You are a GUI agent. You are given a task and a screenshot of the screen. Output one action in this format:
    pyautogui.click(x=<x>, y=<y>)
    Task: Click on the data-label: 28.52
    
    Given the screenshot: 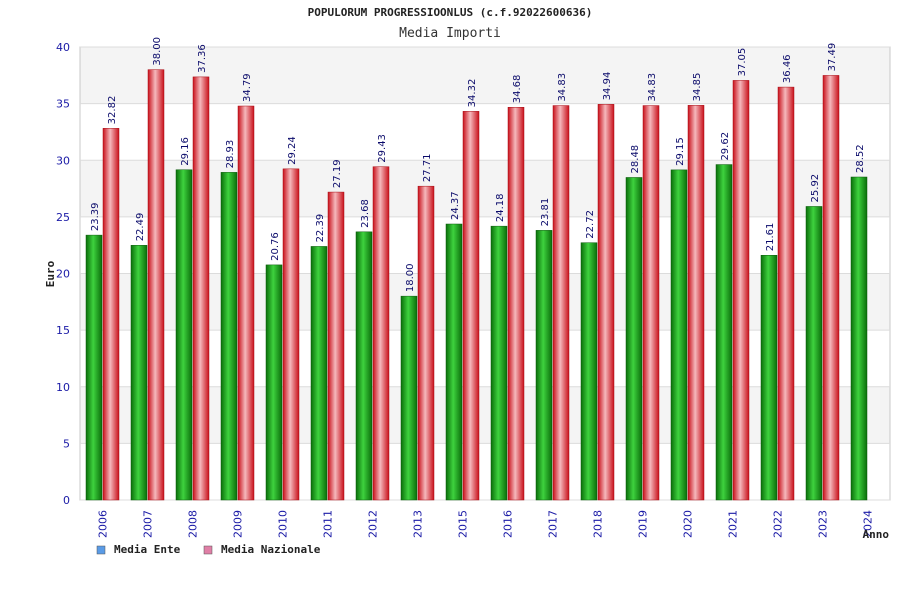 What is the action you would take?
    pyautogui.click(x=860, y=158)
    